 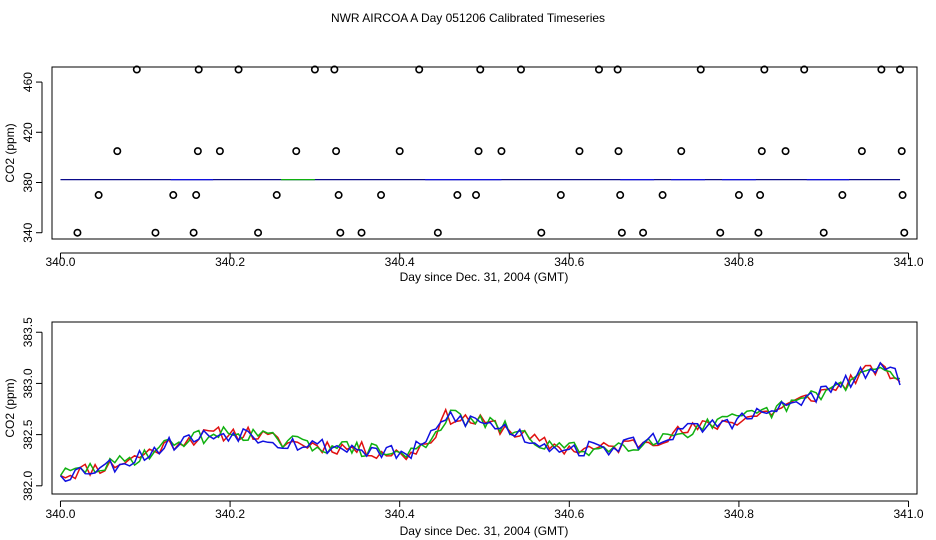 What do you see at coordinates (569, 262) in the screenshot?
I see `scatter-x-tick-label: 340.6` at bounding box center [569, 262].